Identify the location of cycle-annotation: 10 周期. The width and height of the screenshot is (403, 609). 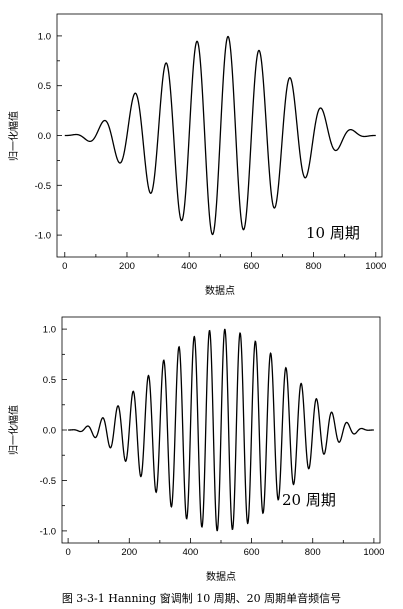
(333, 233).